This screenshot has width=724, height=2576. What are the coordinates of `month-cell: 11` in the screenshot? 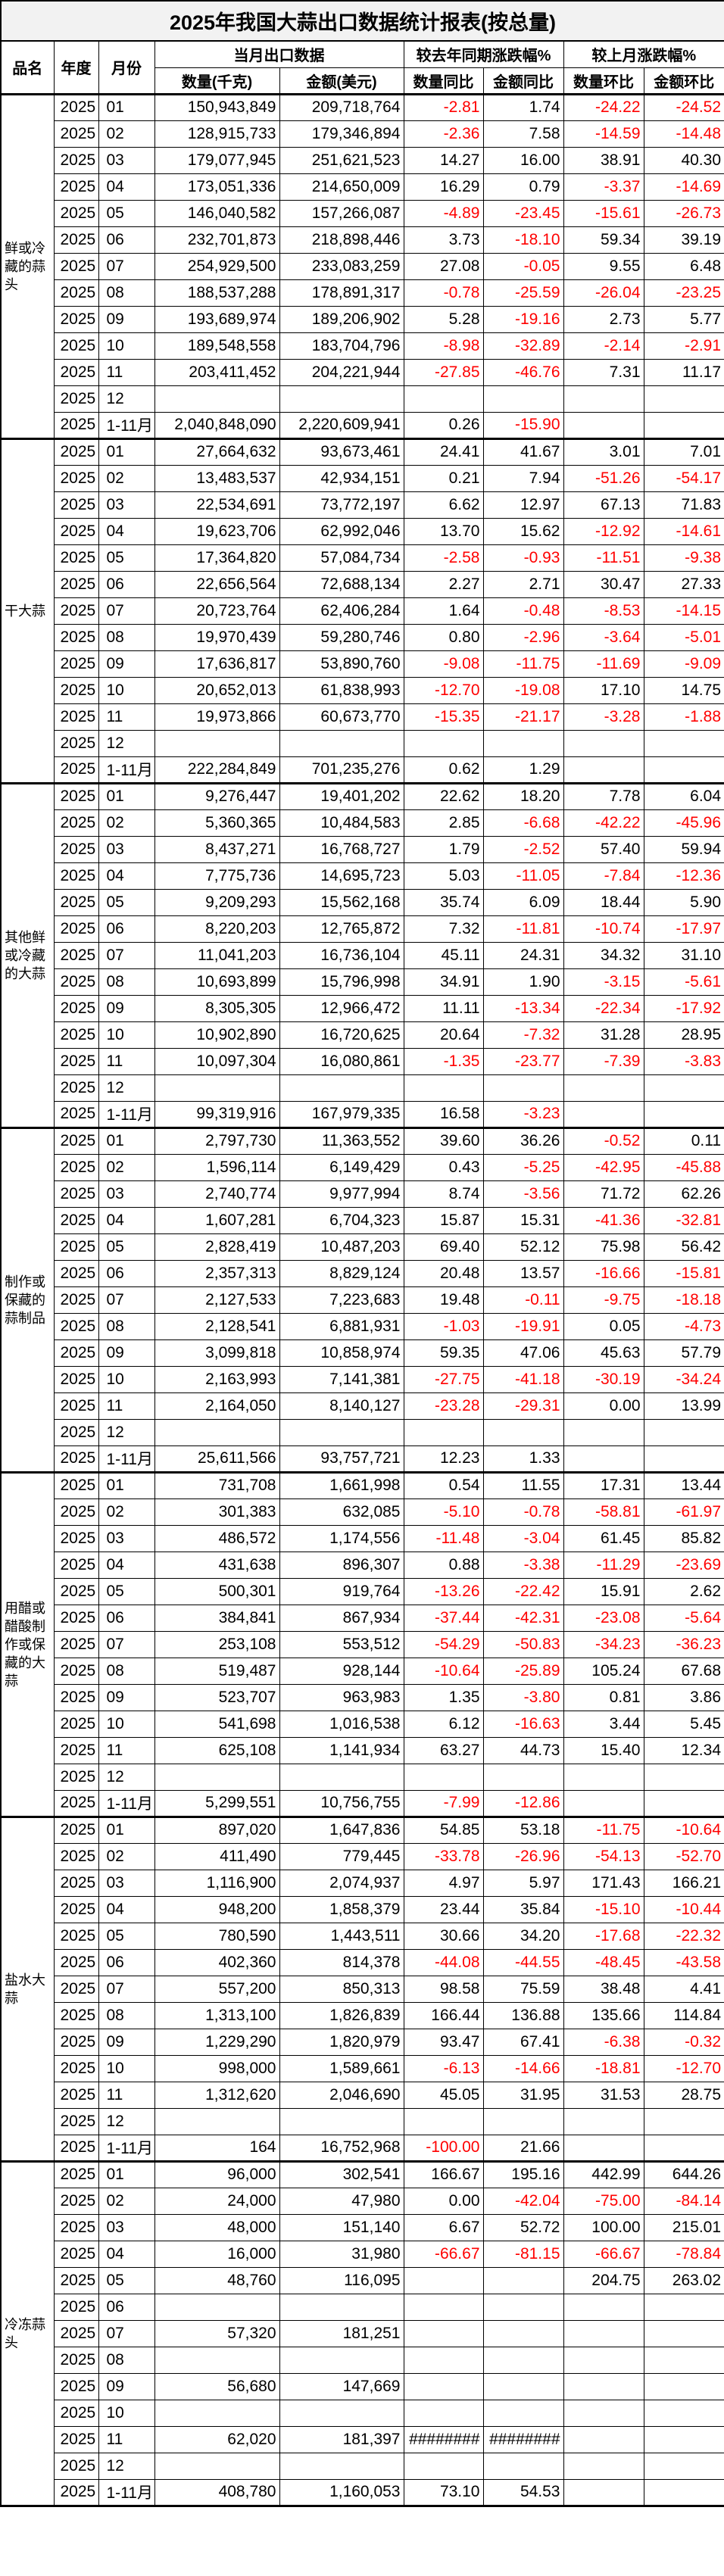 It's located at (127, 1406).